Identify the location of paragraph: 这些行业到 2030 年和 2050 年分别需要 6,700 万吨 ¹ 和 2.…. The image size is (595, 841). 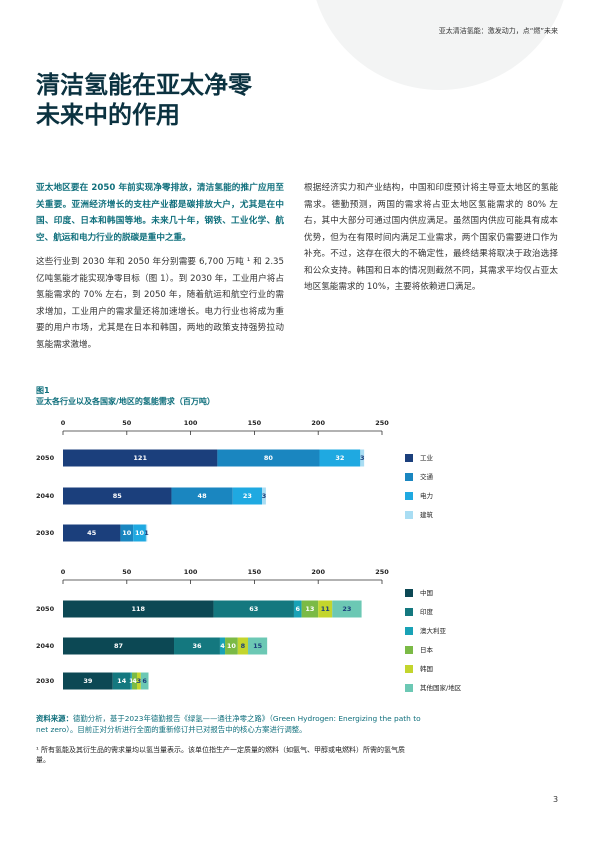
(160, 303).